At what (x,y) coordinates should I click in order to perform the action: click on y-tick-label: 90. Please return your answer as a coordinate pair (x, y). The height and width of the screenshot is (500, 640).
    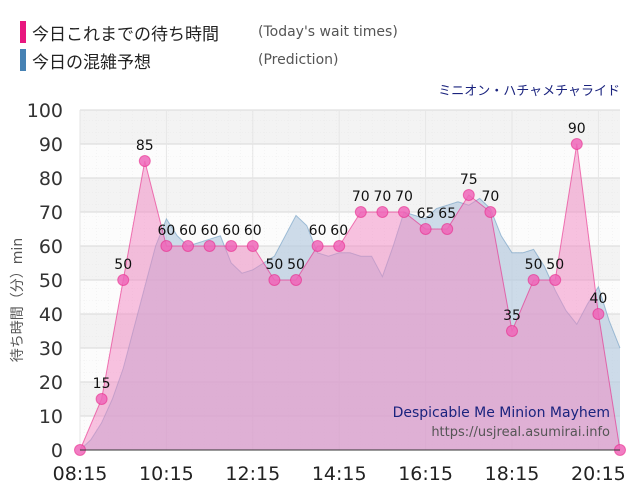
    Looking at the image, I should click on (51, 145).